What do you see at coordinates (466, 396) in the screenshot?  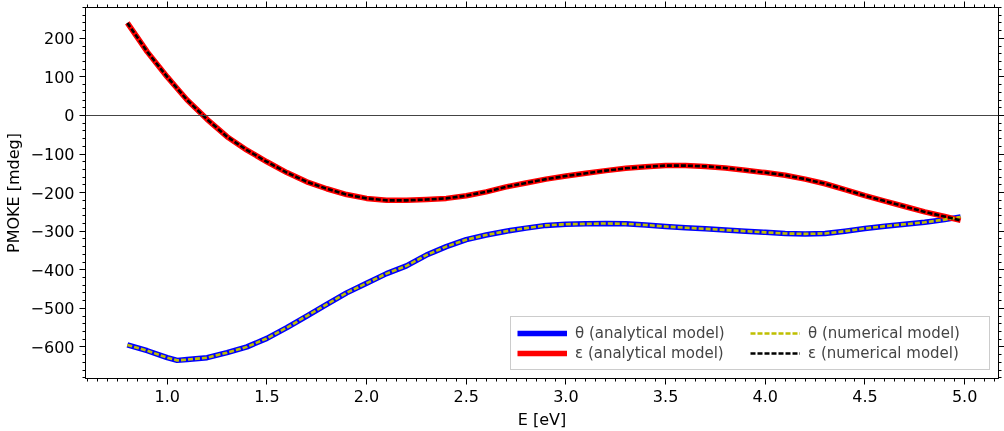 I see `x-tick-label: 2.5` at bounding box center [466, 396].